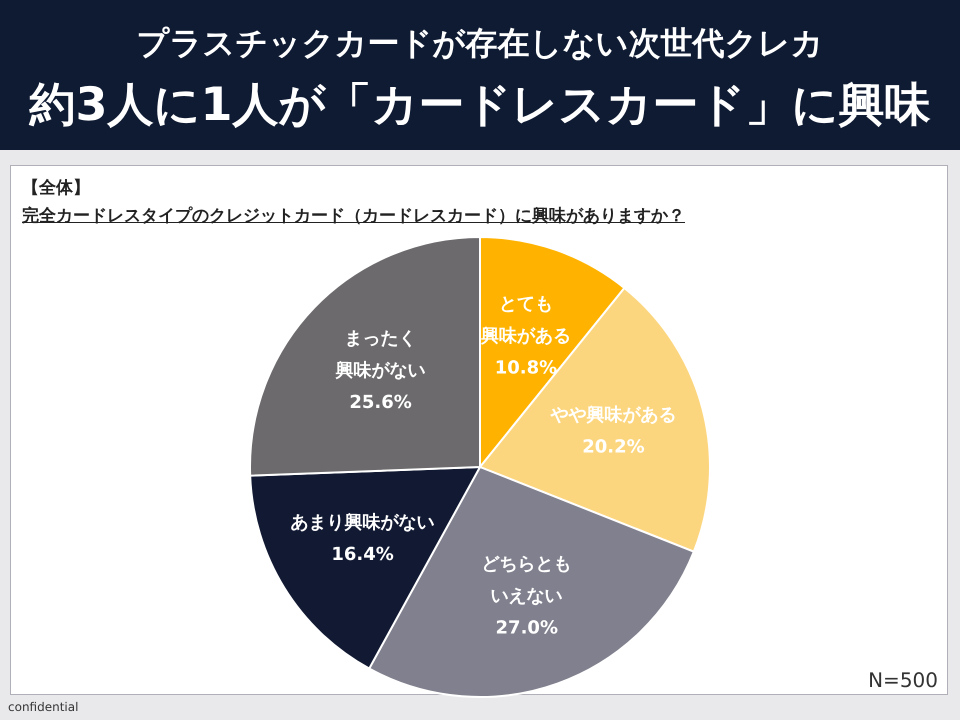 The height and width of the screenshot is (720, 960). I want to click on data-label: 16.4%, so click(362, 555).